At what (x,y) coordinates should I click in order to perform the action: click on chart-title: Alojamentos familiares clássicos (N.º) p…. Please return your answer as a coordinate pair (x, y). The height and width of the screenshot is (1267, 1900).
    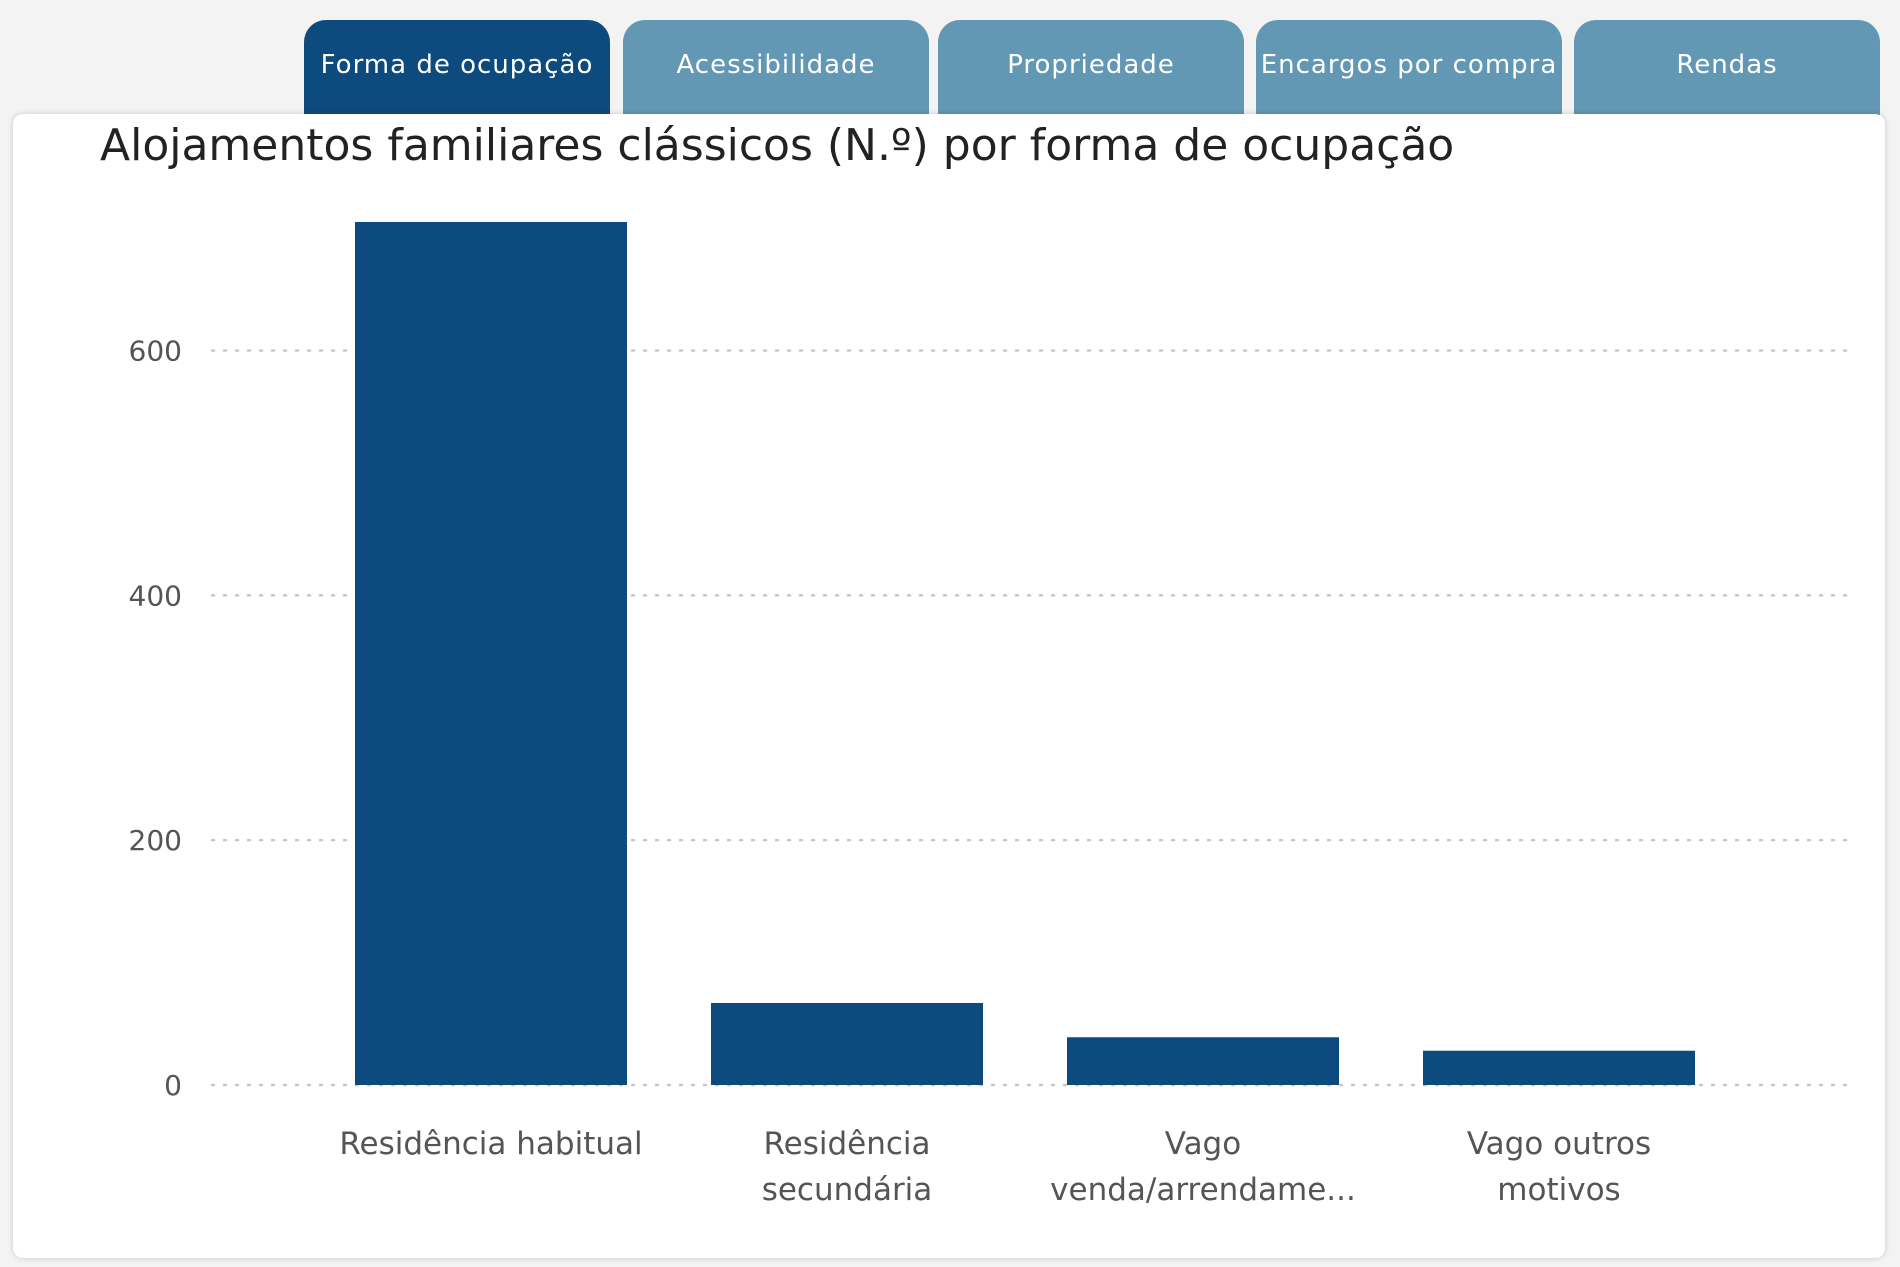
    Looking at the image, I should click on (777, 145).